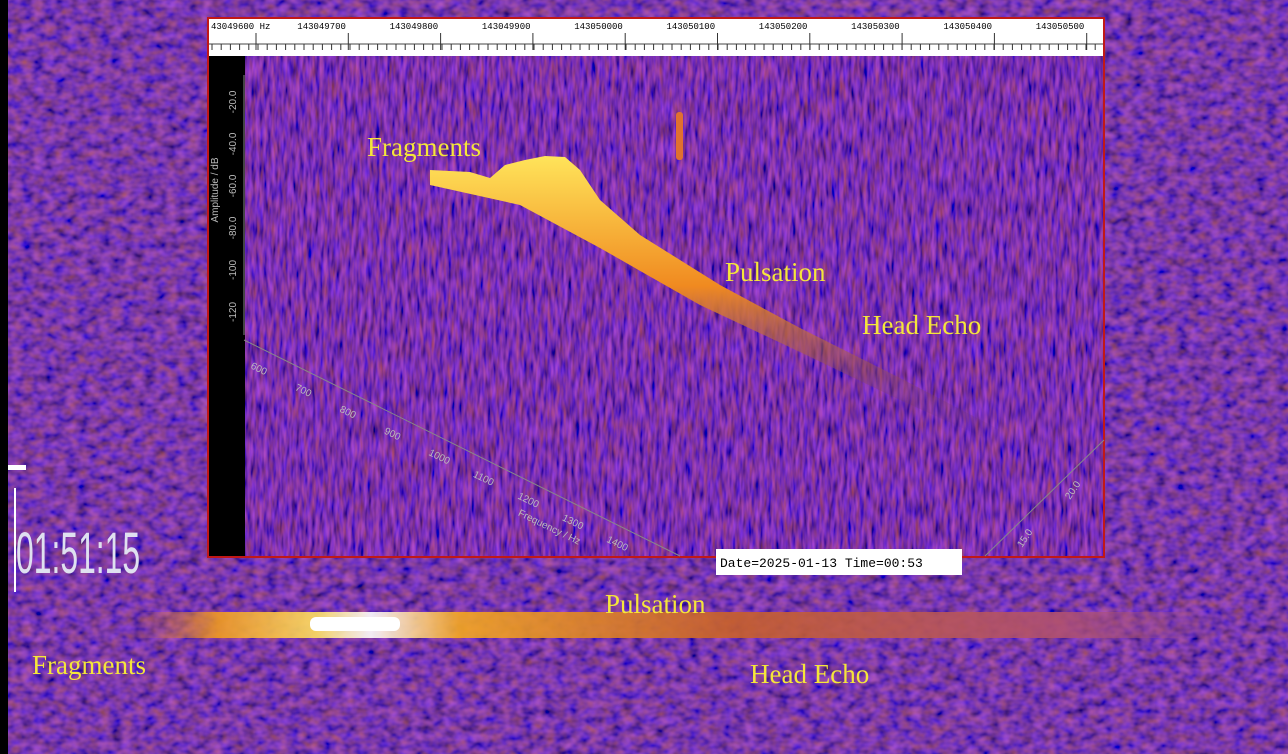 The width and height of the screenshot is (1288, 754). What do you see at coordinates (15, 540) in the screenshot?
I see `marker-line` at bounding box center [15, 540].